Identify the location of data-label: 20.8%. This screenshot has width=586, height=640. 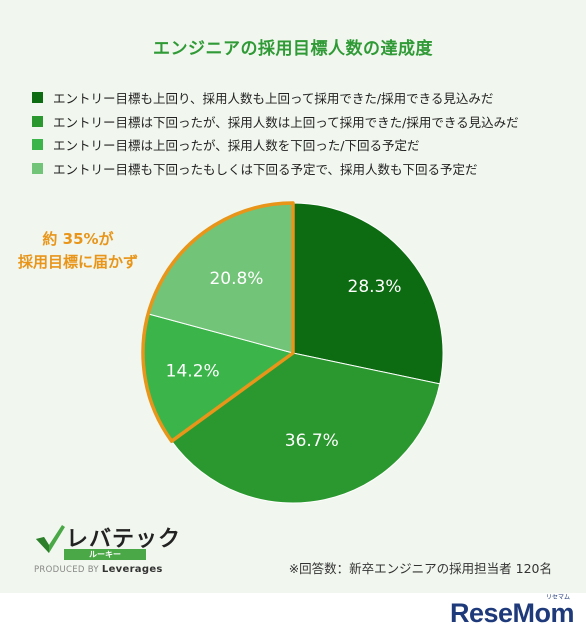
(236, 279).